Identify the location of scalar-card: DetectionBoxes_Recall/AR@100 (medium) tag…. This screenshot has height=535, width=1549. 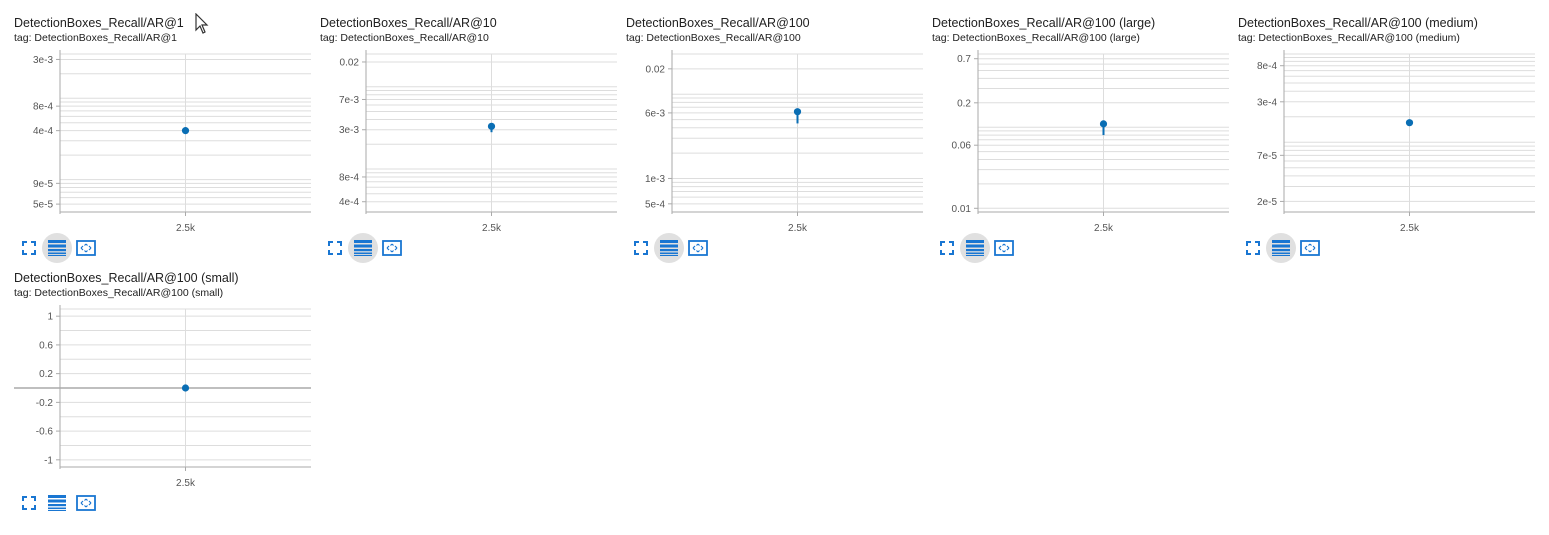
(1388, 131).